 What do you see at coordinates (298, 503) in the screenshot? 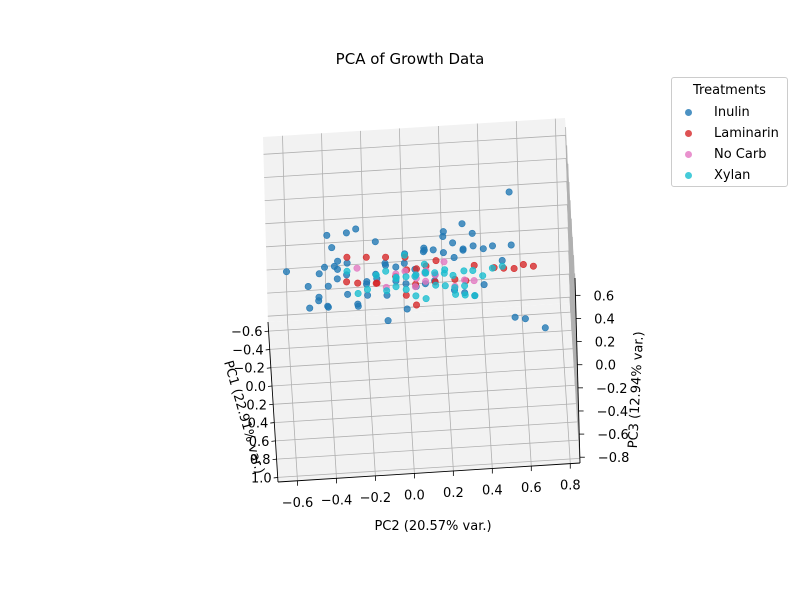
I see `tick-pc2-0: −0.6` at bounding box center [298, 503].